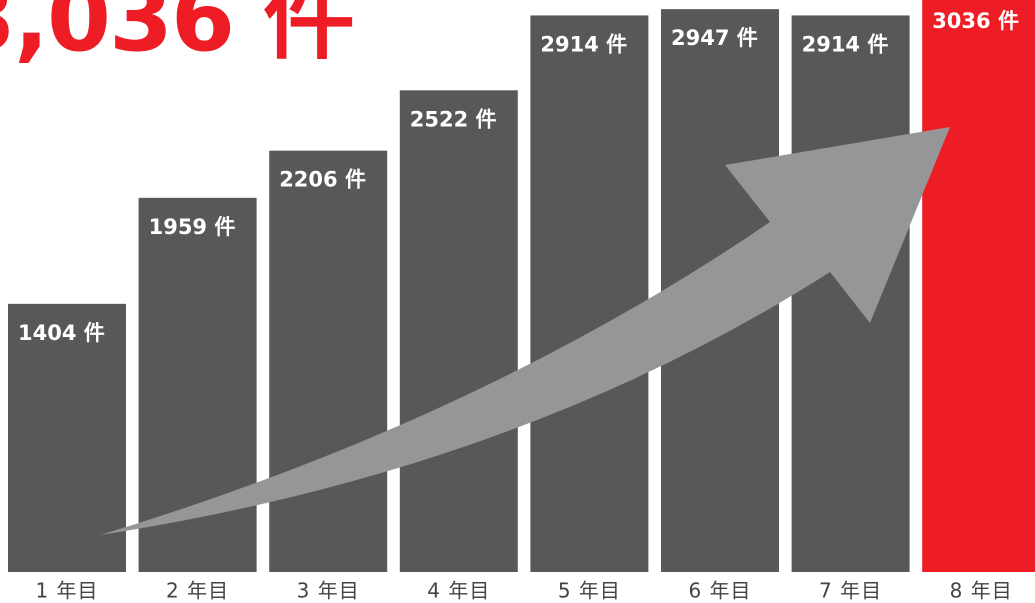  Describe the element at coordinates (197, 591) in the screenshot. I see `x-tick-label: 2 年目` at that location.